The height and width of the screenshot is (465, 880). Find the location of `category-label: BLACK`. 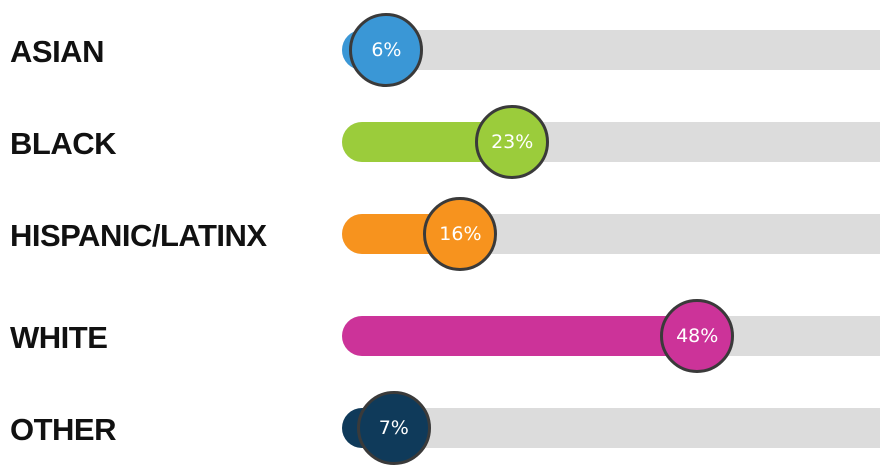

category-label: BLACK is located at coordinates (63, 143).